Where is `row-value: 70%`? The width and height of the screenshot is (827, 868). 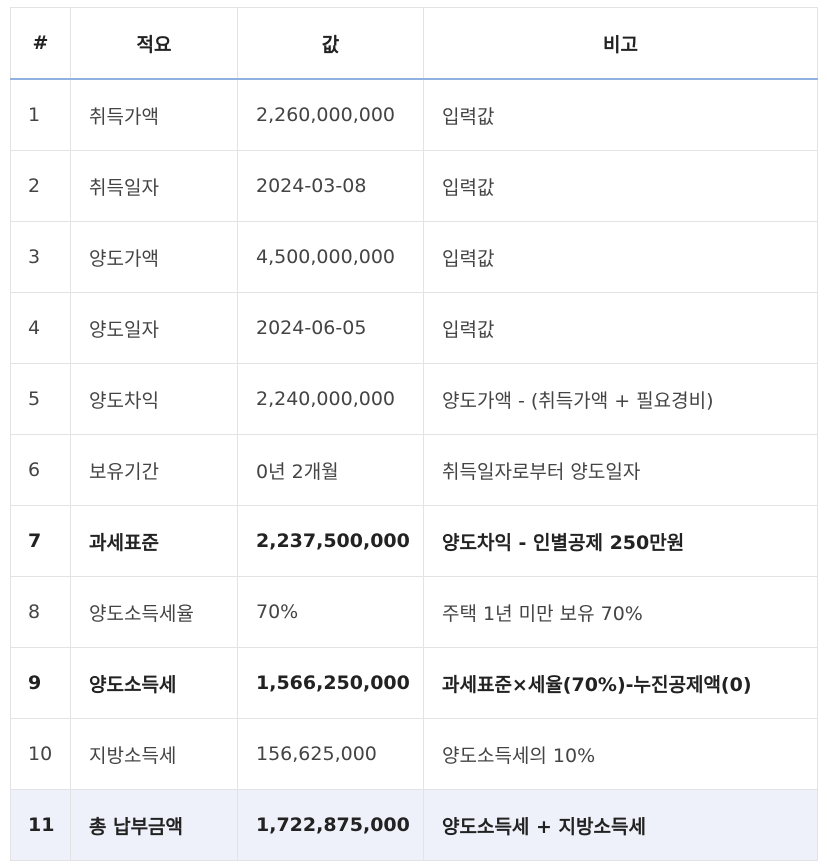
row-value: 70% is located at coordinates (330, 612).